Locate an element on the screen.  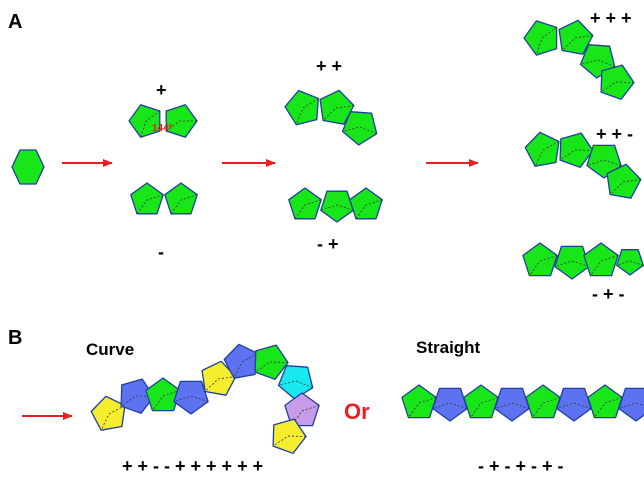
pair-minus-sign: - is located at coordinates (161, 252).